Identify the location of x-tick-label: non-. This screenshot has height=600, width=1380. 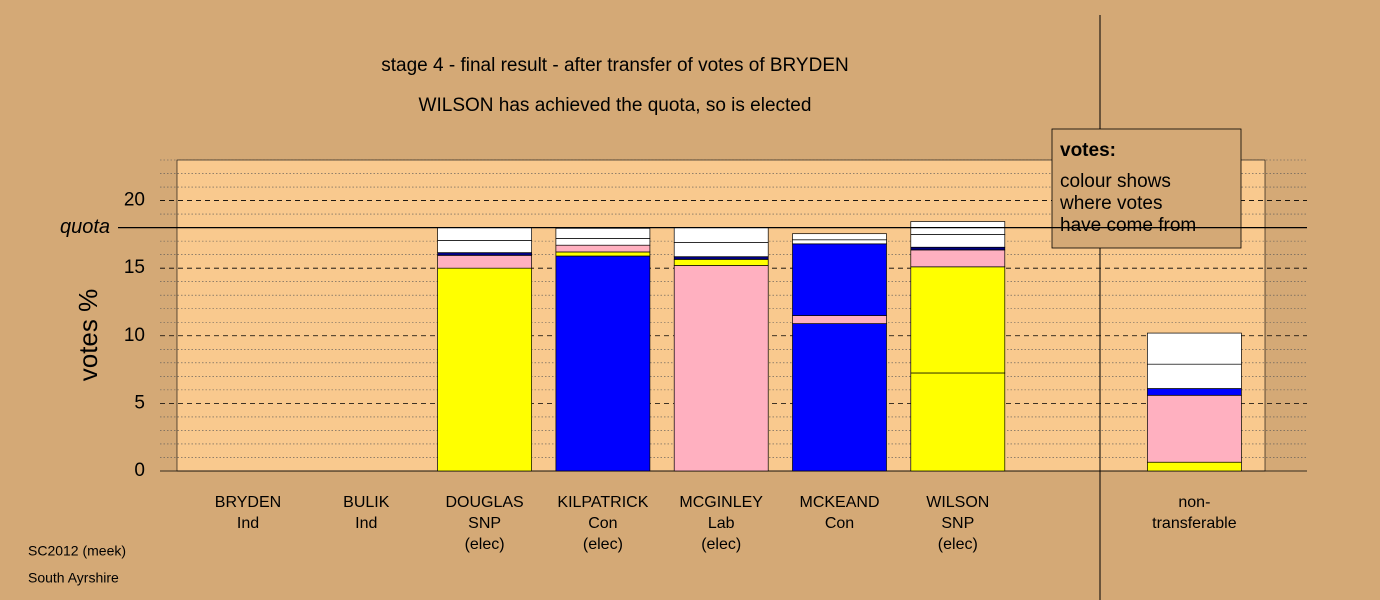
(1194, 502).